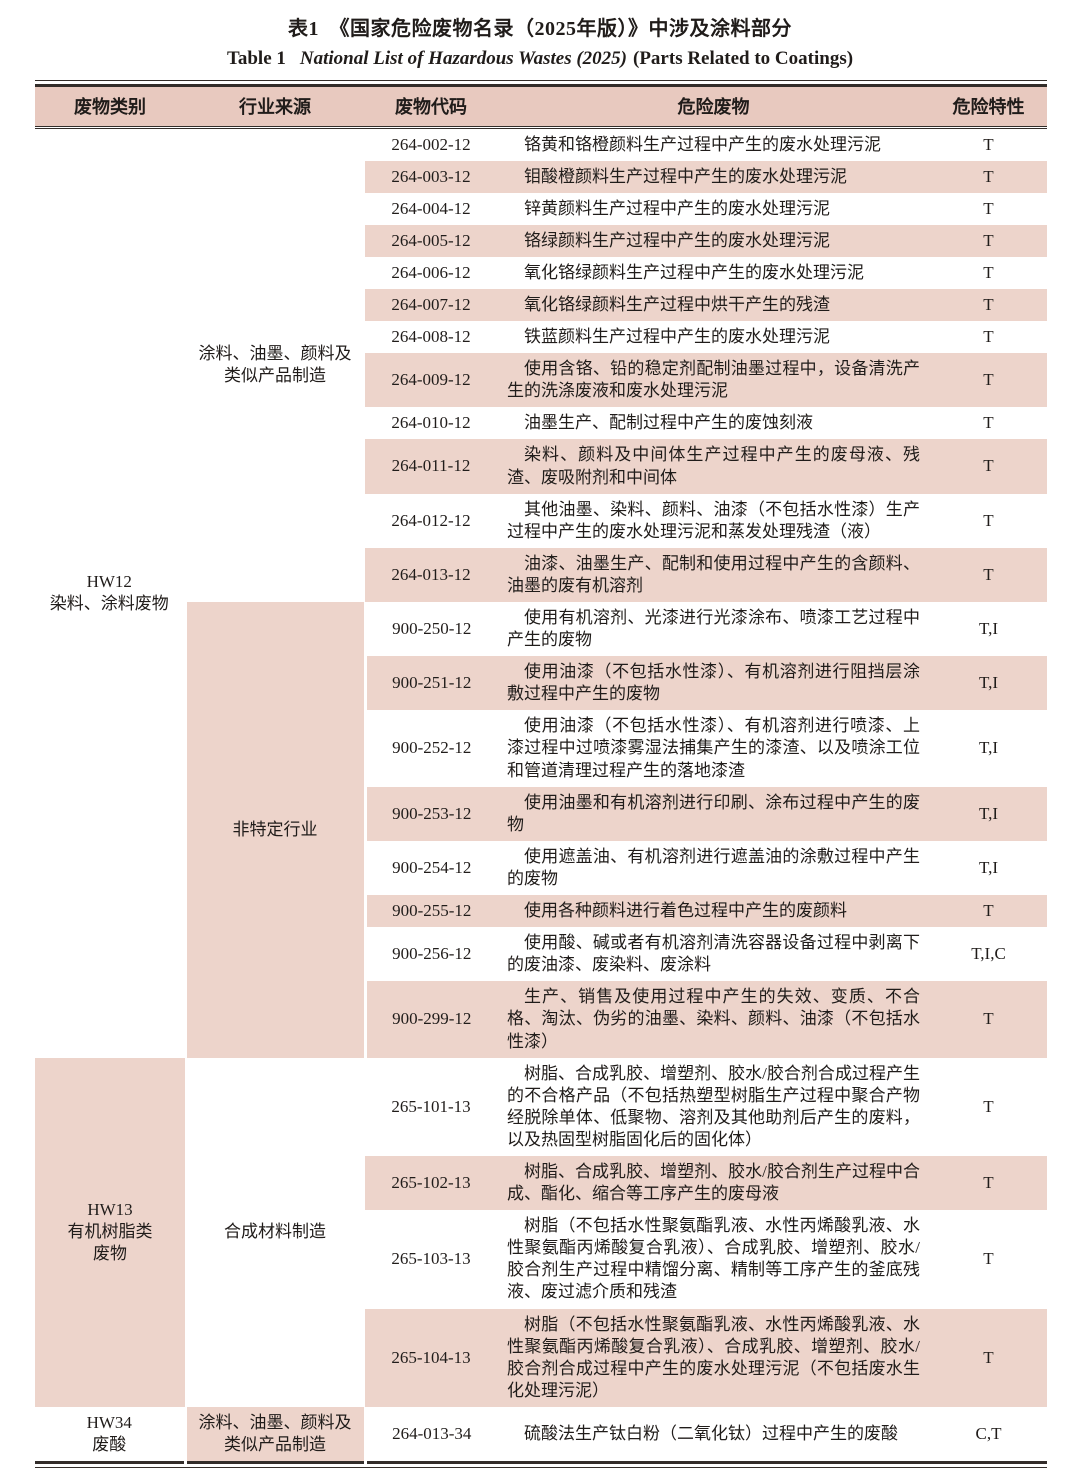  What do you see at coordinates (431, 337) in the screenshot?
I see `waste-code-cell: 264-008-12` at bounding box center [431, 337].